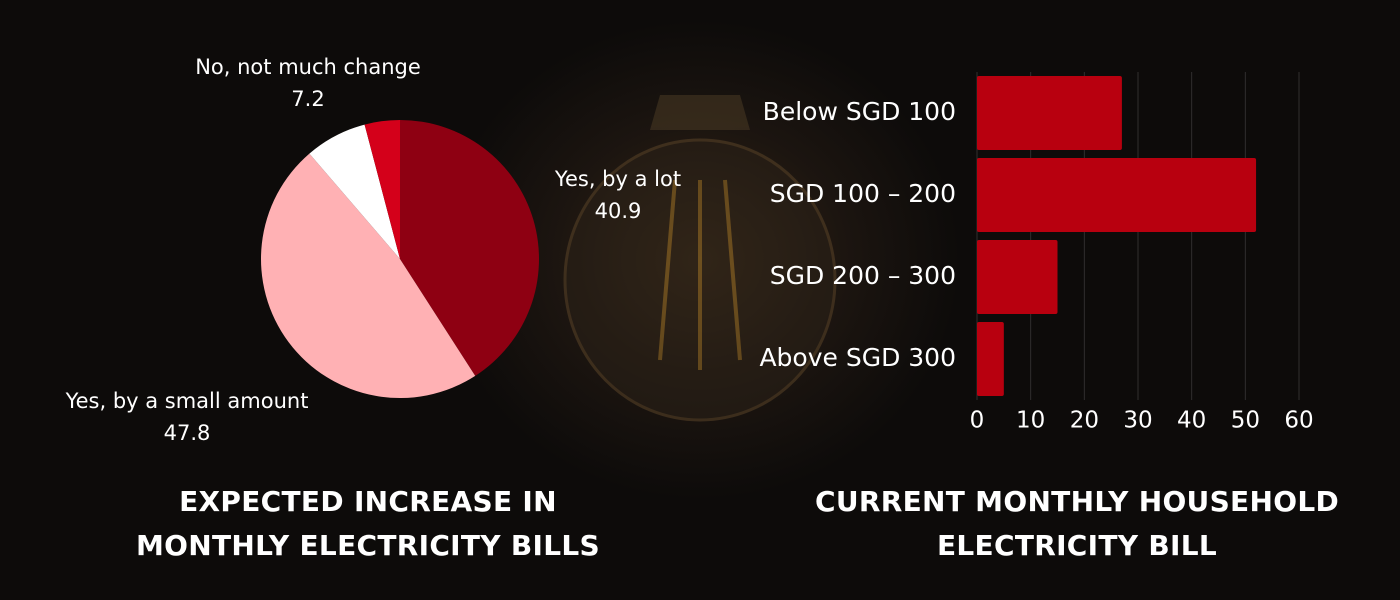 The image size is (1400, 600). I want to click on slice-value-label: 7.2, so click(307, 99).